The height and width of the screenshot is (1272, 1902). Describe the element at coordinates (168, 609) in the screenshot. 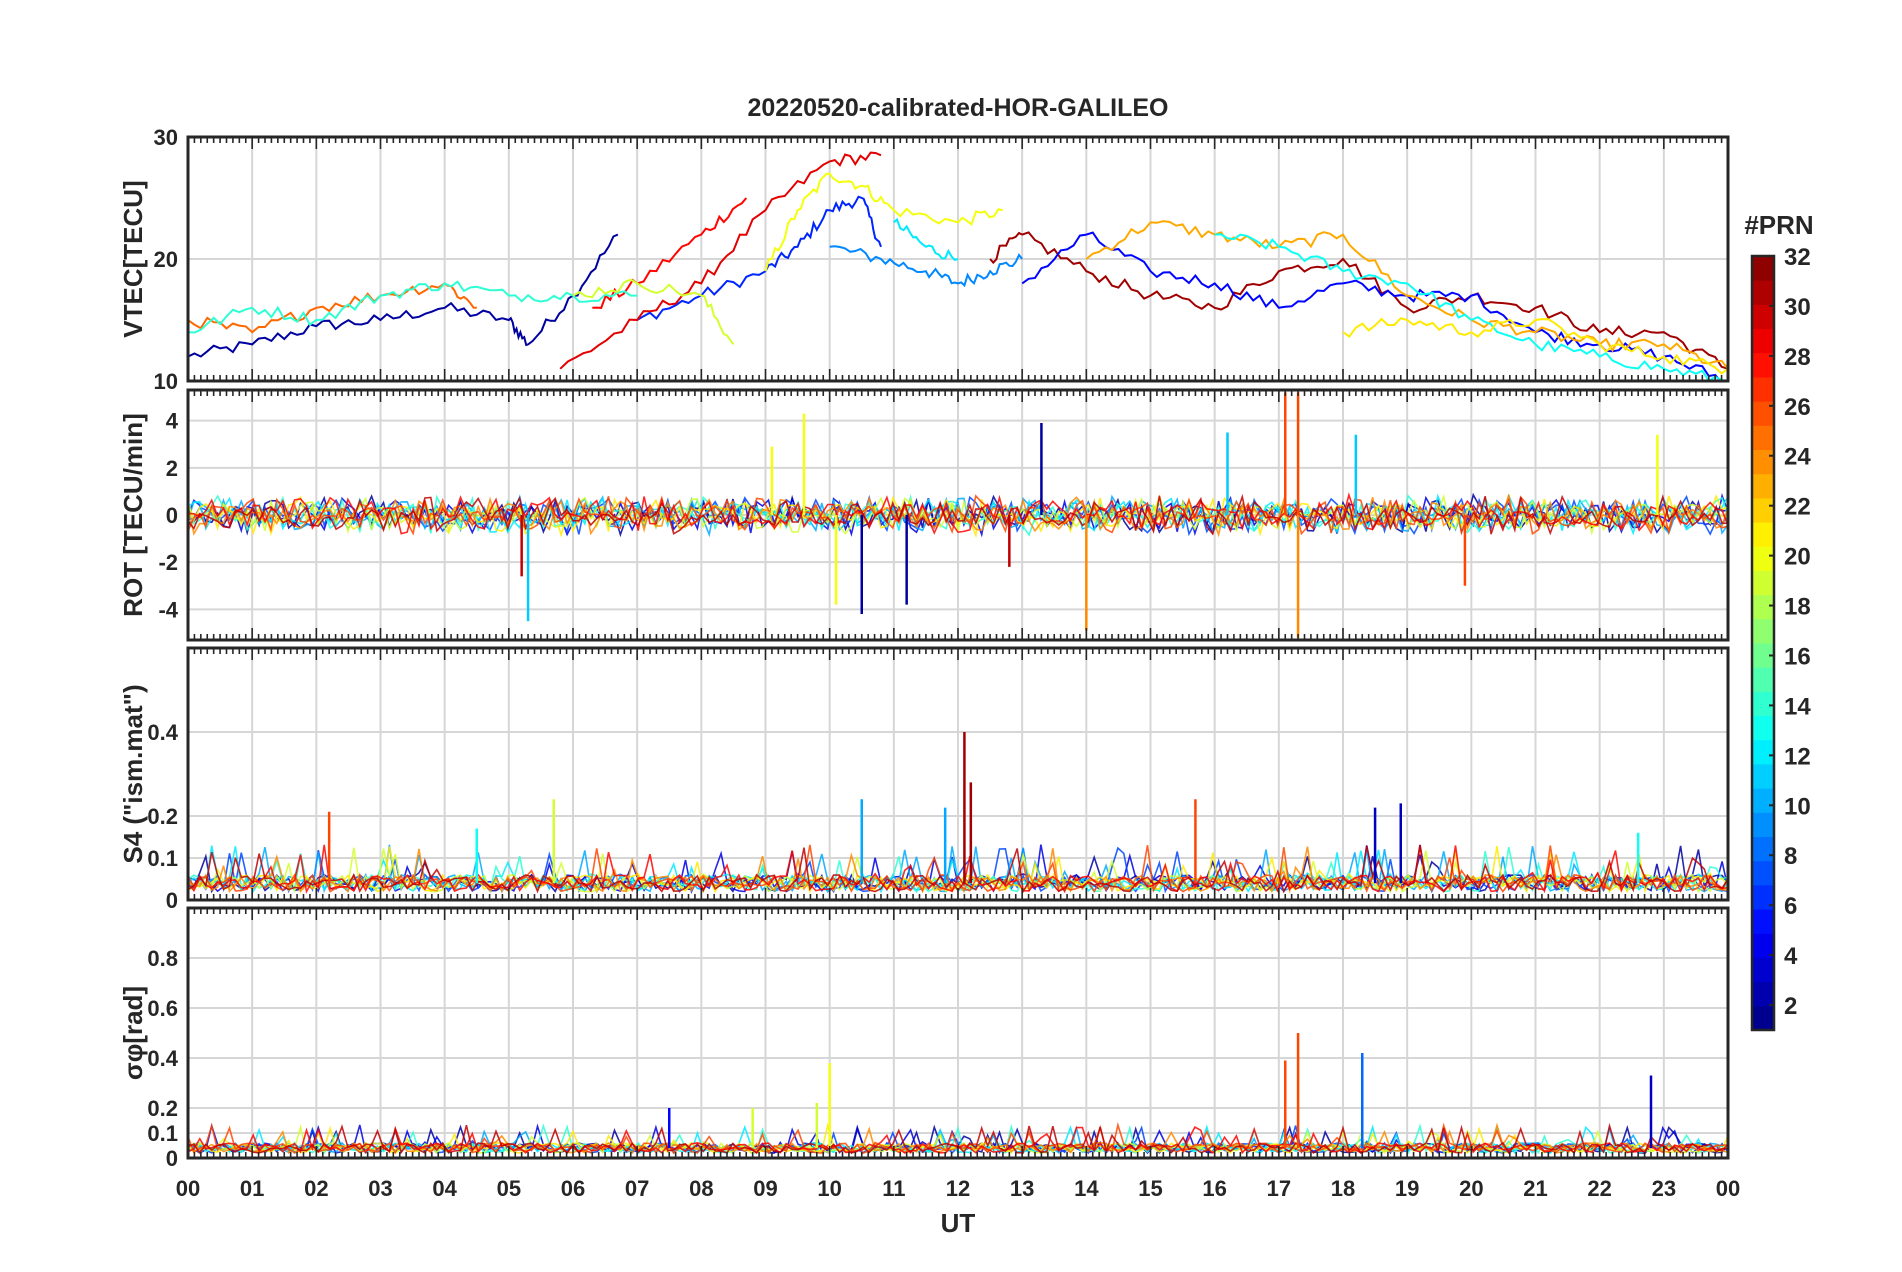

I see `y-tick-label: -4` at that location.